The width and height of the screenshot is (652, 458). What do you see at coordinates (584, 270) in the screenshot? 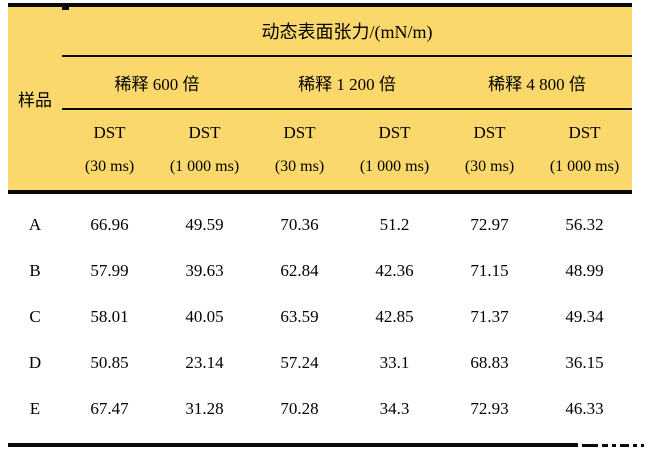
I see `value-cell: 48.99` at bounding box center [584, 270].